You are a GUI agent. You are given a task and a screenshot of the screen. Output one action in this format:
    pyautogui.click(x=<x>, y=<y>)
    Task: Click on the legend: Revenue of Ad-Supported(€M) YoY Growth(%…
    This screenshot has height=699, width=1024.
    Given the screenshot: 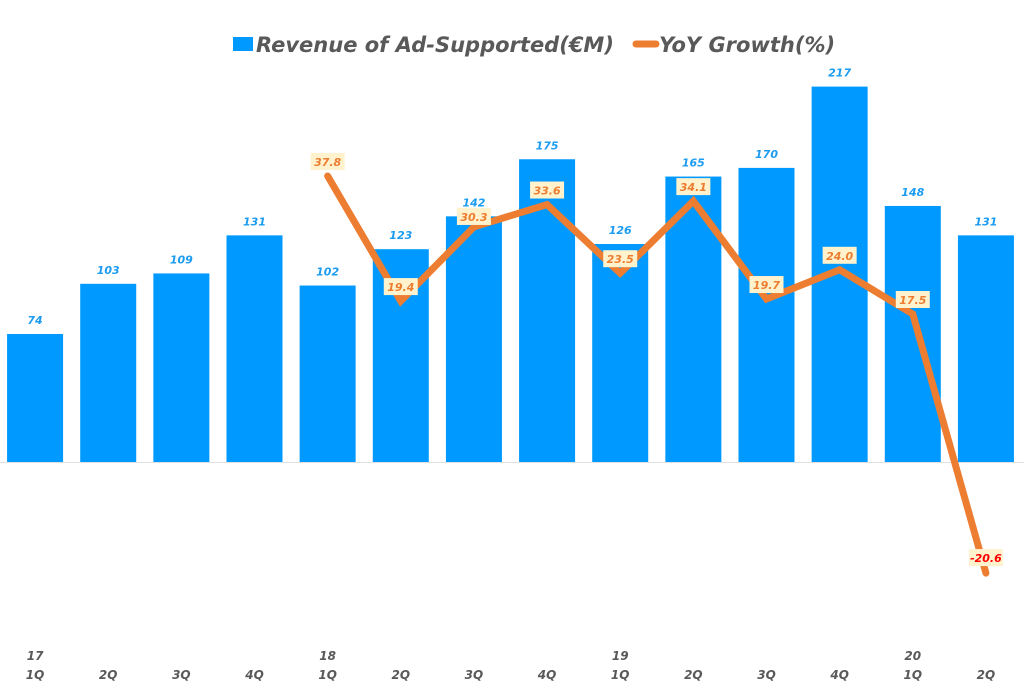 What is the action you would take?
    pyautogui.click(x=534, y=45)
    